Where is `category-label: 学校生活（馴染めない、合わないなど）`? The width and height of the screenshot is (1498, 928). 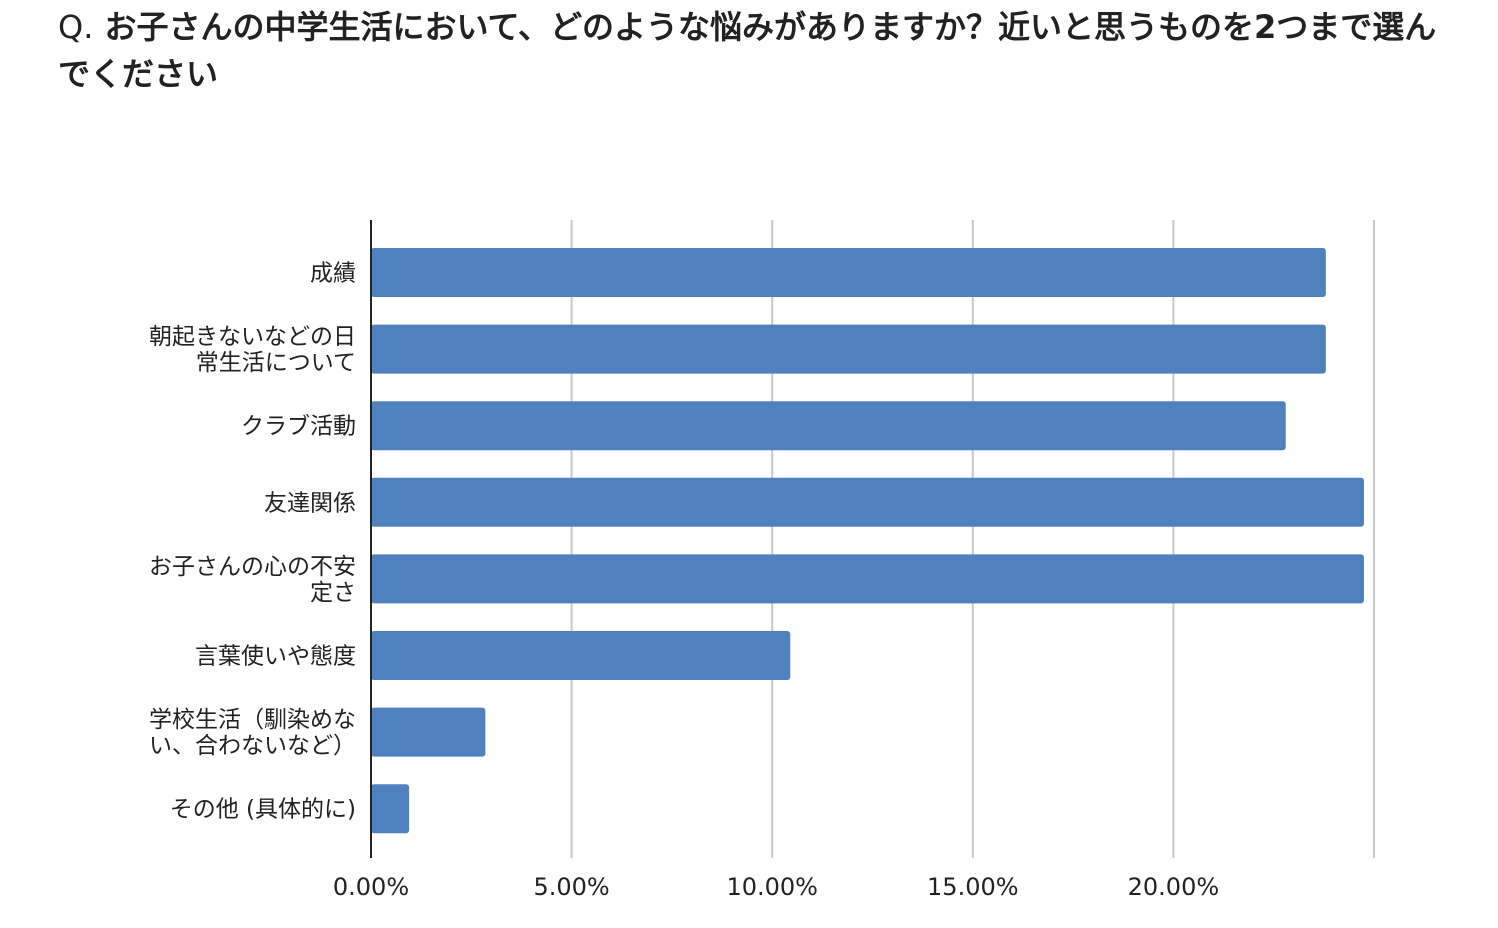 category-label: 学校生活（馴染めない、合わないなど） is located at coordinates (252, 733).